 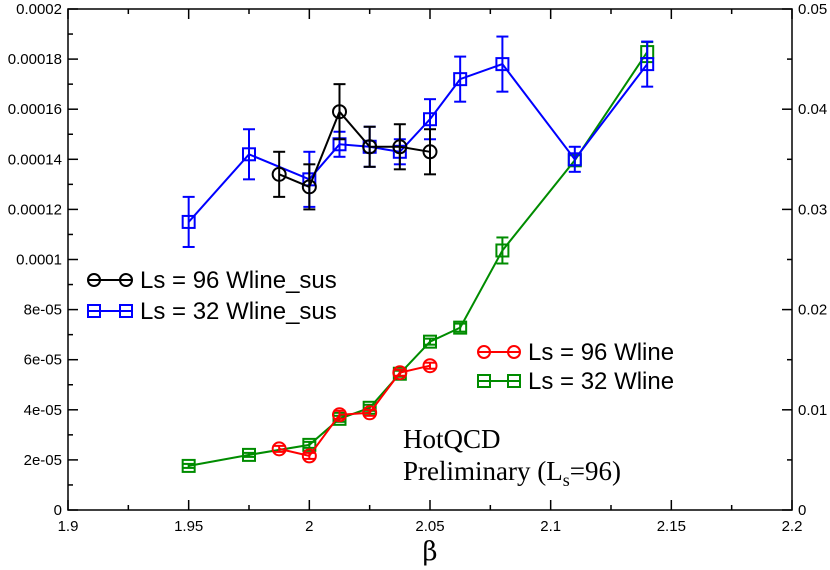 I want to click on legend-right: Ls = 96 Wline Ls = 32 Wline, so click(x=575, y=367).